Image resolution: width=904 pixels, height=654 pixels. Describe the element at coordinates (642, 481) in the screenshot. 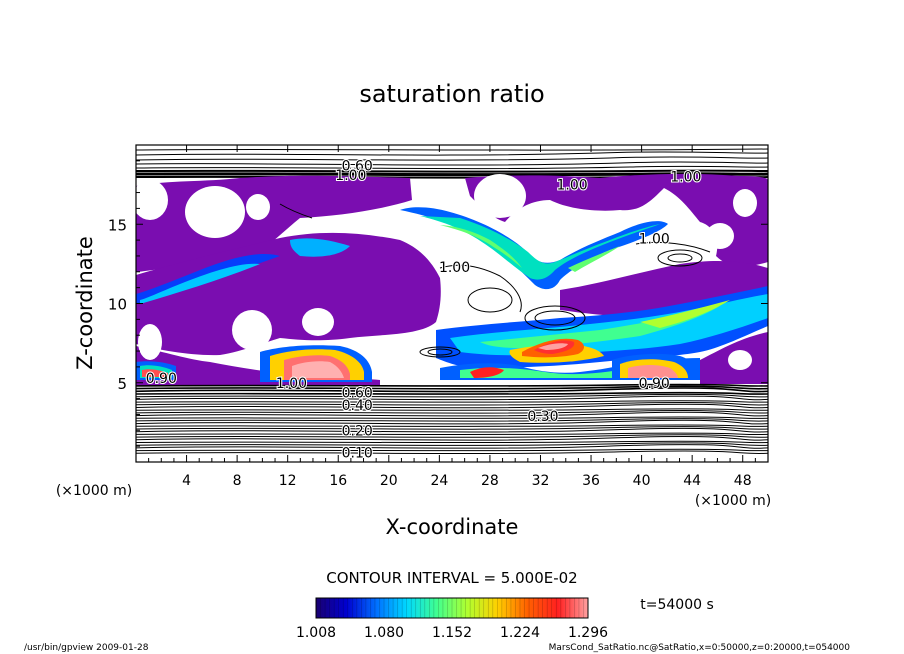

I see `x-tick-label: 40` at that location.